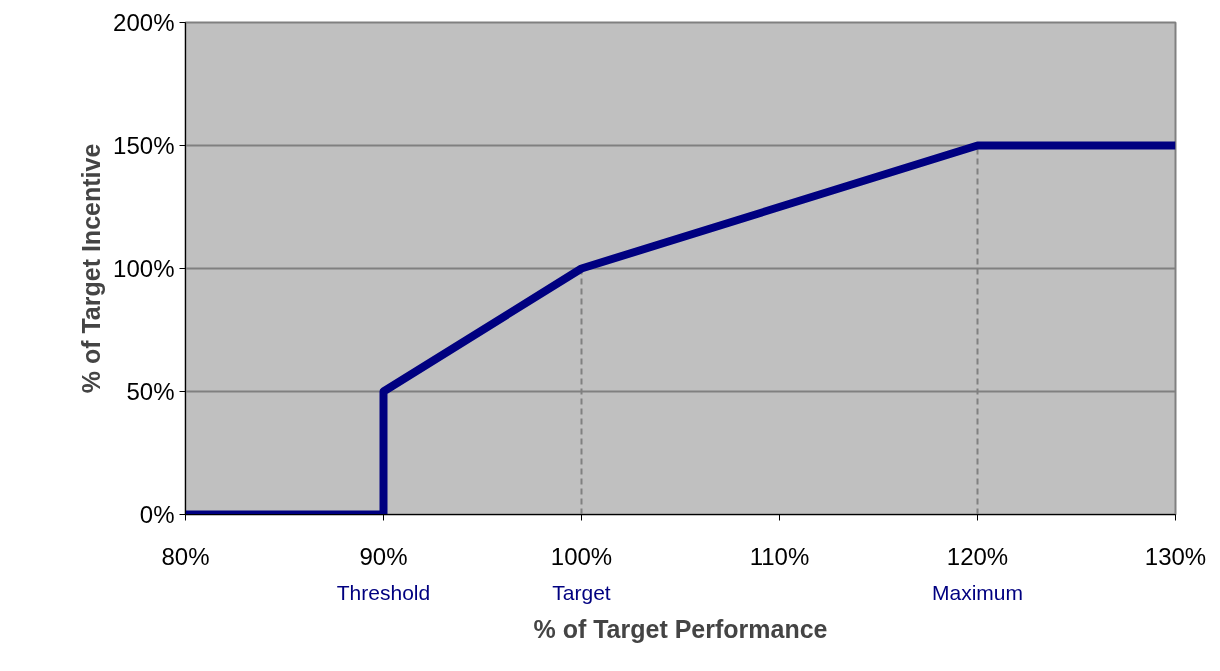 Image resolution: width=1220 pixels, height=671 pixels. I want to click on y-axis-title: % of Target Incentive, so click(91, 268).